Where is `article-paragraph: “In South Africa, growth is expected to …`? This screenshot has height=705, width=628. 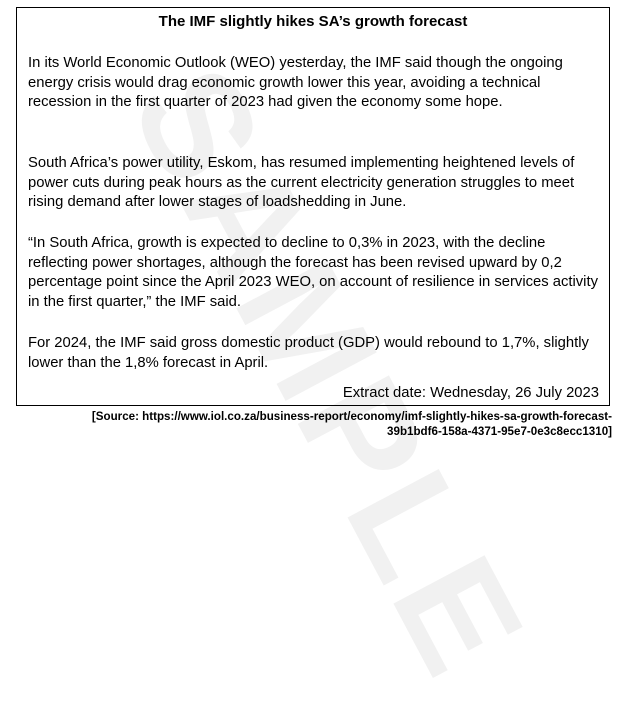
article-paragraph: “In South Africa, growth is expected to … is located at coordinates (313, 272).